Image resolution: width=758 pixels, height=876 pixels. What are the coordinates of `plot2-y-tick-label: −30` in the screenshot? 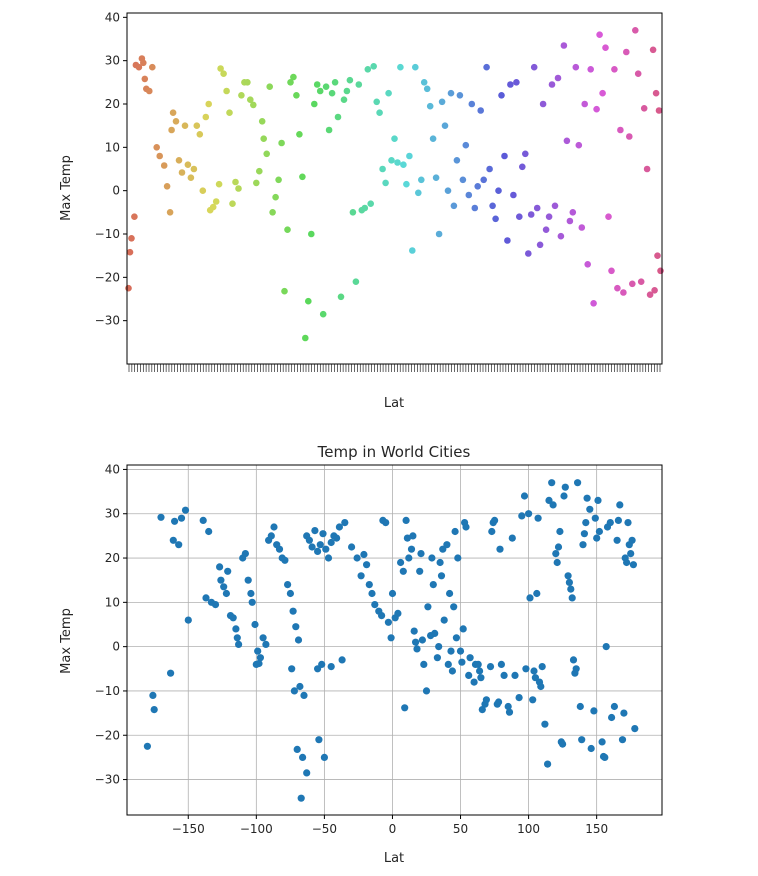 It's located at (107, 780).